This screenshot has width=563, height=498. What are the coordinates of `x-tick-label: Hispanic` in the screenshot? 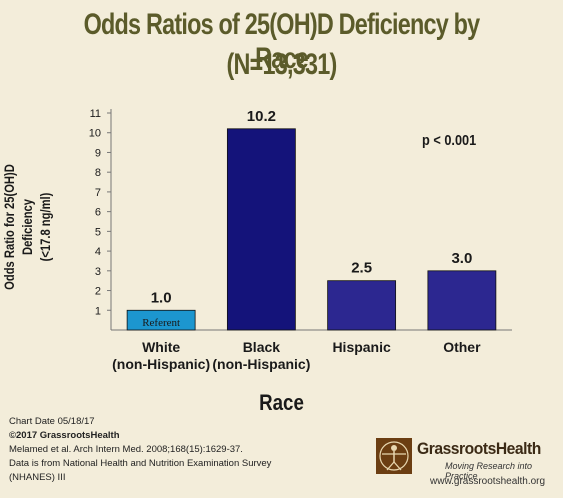 It's located at (361, 347).